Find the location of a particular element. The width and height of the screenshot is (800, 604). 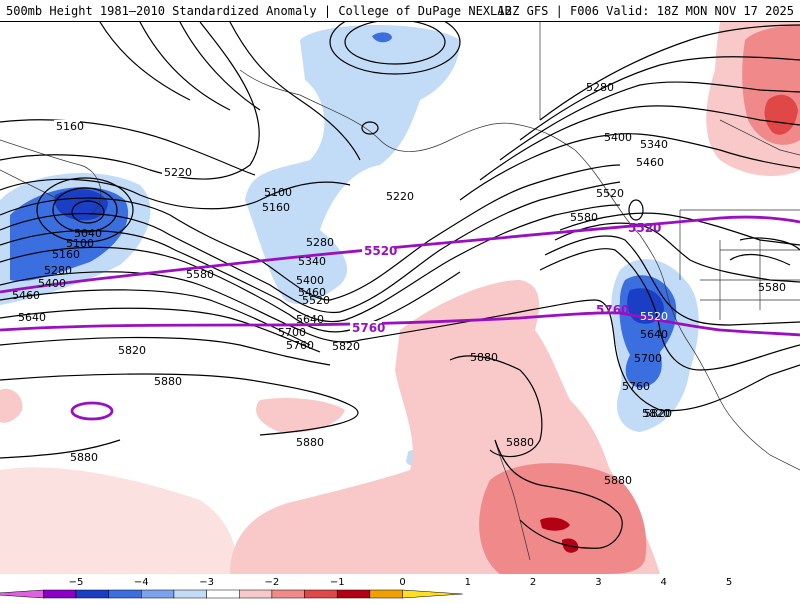

colorbar: −5 −4 −3 −2 −1 0 1 2 3 4 5 is located at coordinates (400, 587).